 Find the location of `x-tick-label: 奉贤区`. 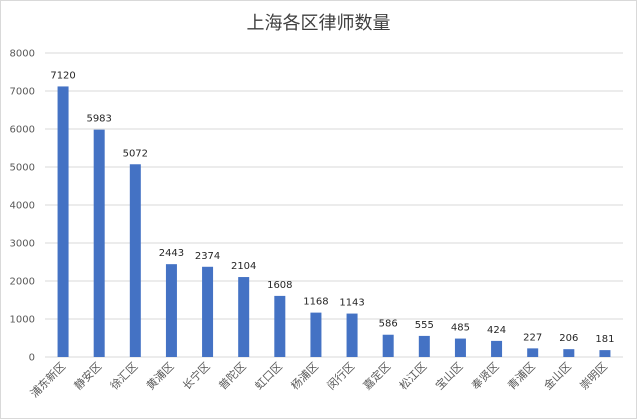

x-tick-label: 奉贤区 is located at coordinates (484, 375).